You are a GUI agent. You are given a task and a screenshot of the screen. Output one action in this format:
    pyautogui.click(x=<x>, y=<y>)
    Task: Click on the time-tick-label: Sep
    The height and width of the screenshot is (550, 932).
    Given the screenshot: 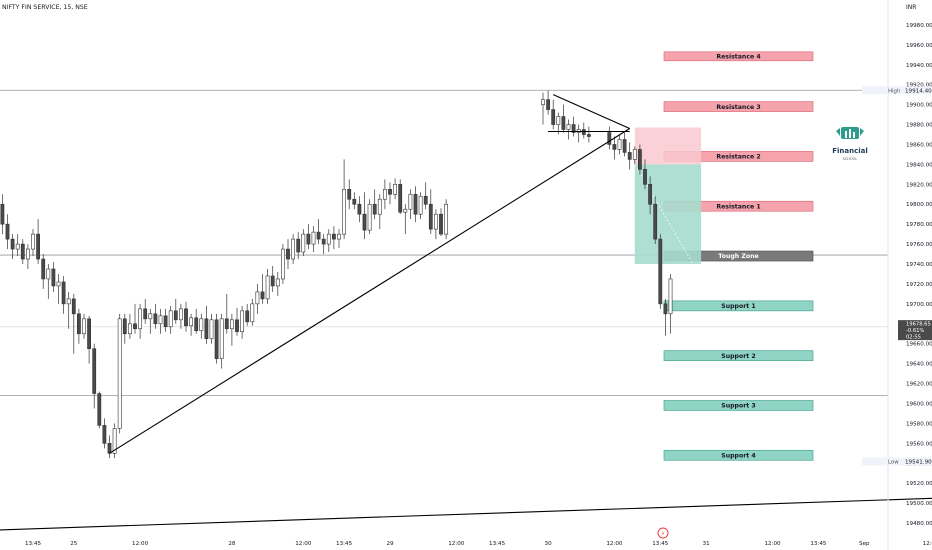 What is the action you would take?
    pyautogui.click(x=864, y=544)
    